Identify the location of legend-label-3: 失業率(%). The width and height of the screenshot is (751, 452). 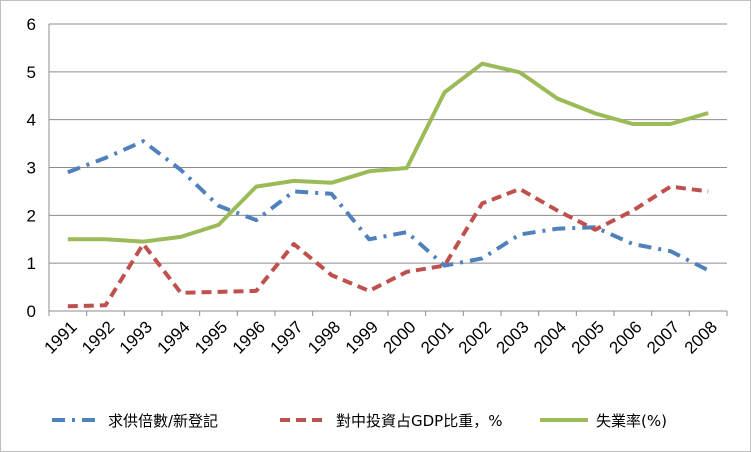
(631, 421).